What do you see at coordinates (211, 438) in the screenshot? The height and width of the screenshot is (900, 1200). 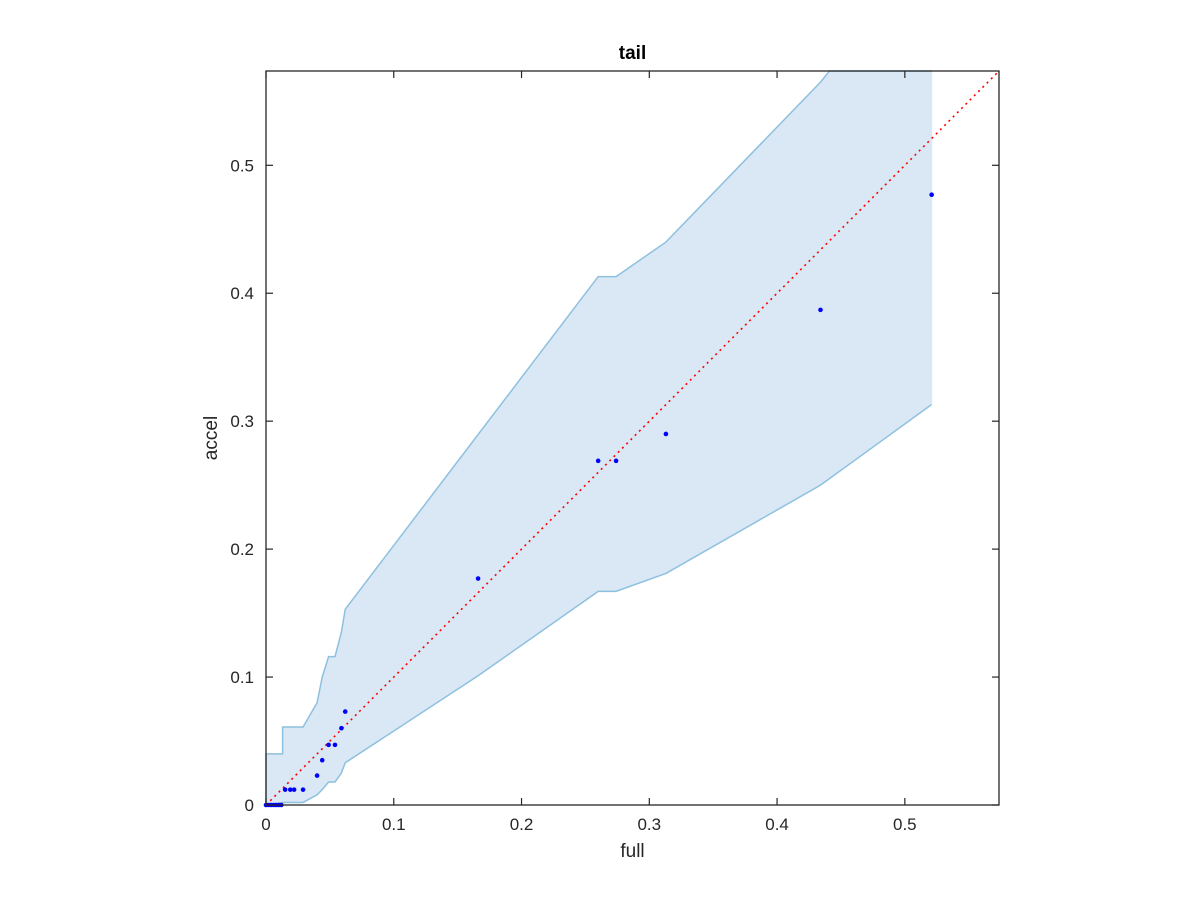 I see `y-axis-label: accel` at bounding box center [211, 438].